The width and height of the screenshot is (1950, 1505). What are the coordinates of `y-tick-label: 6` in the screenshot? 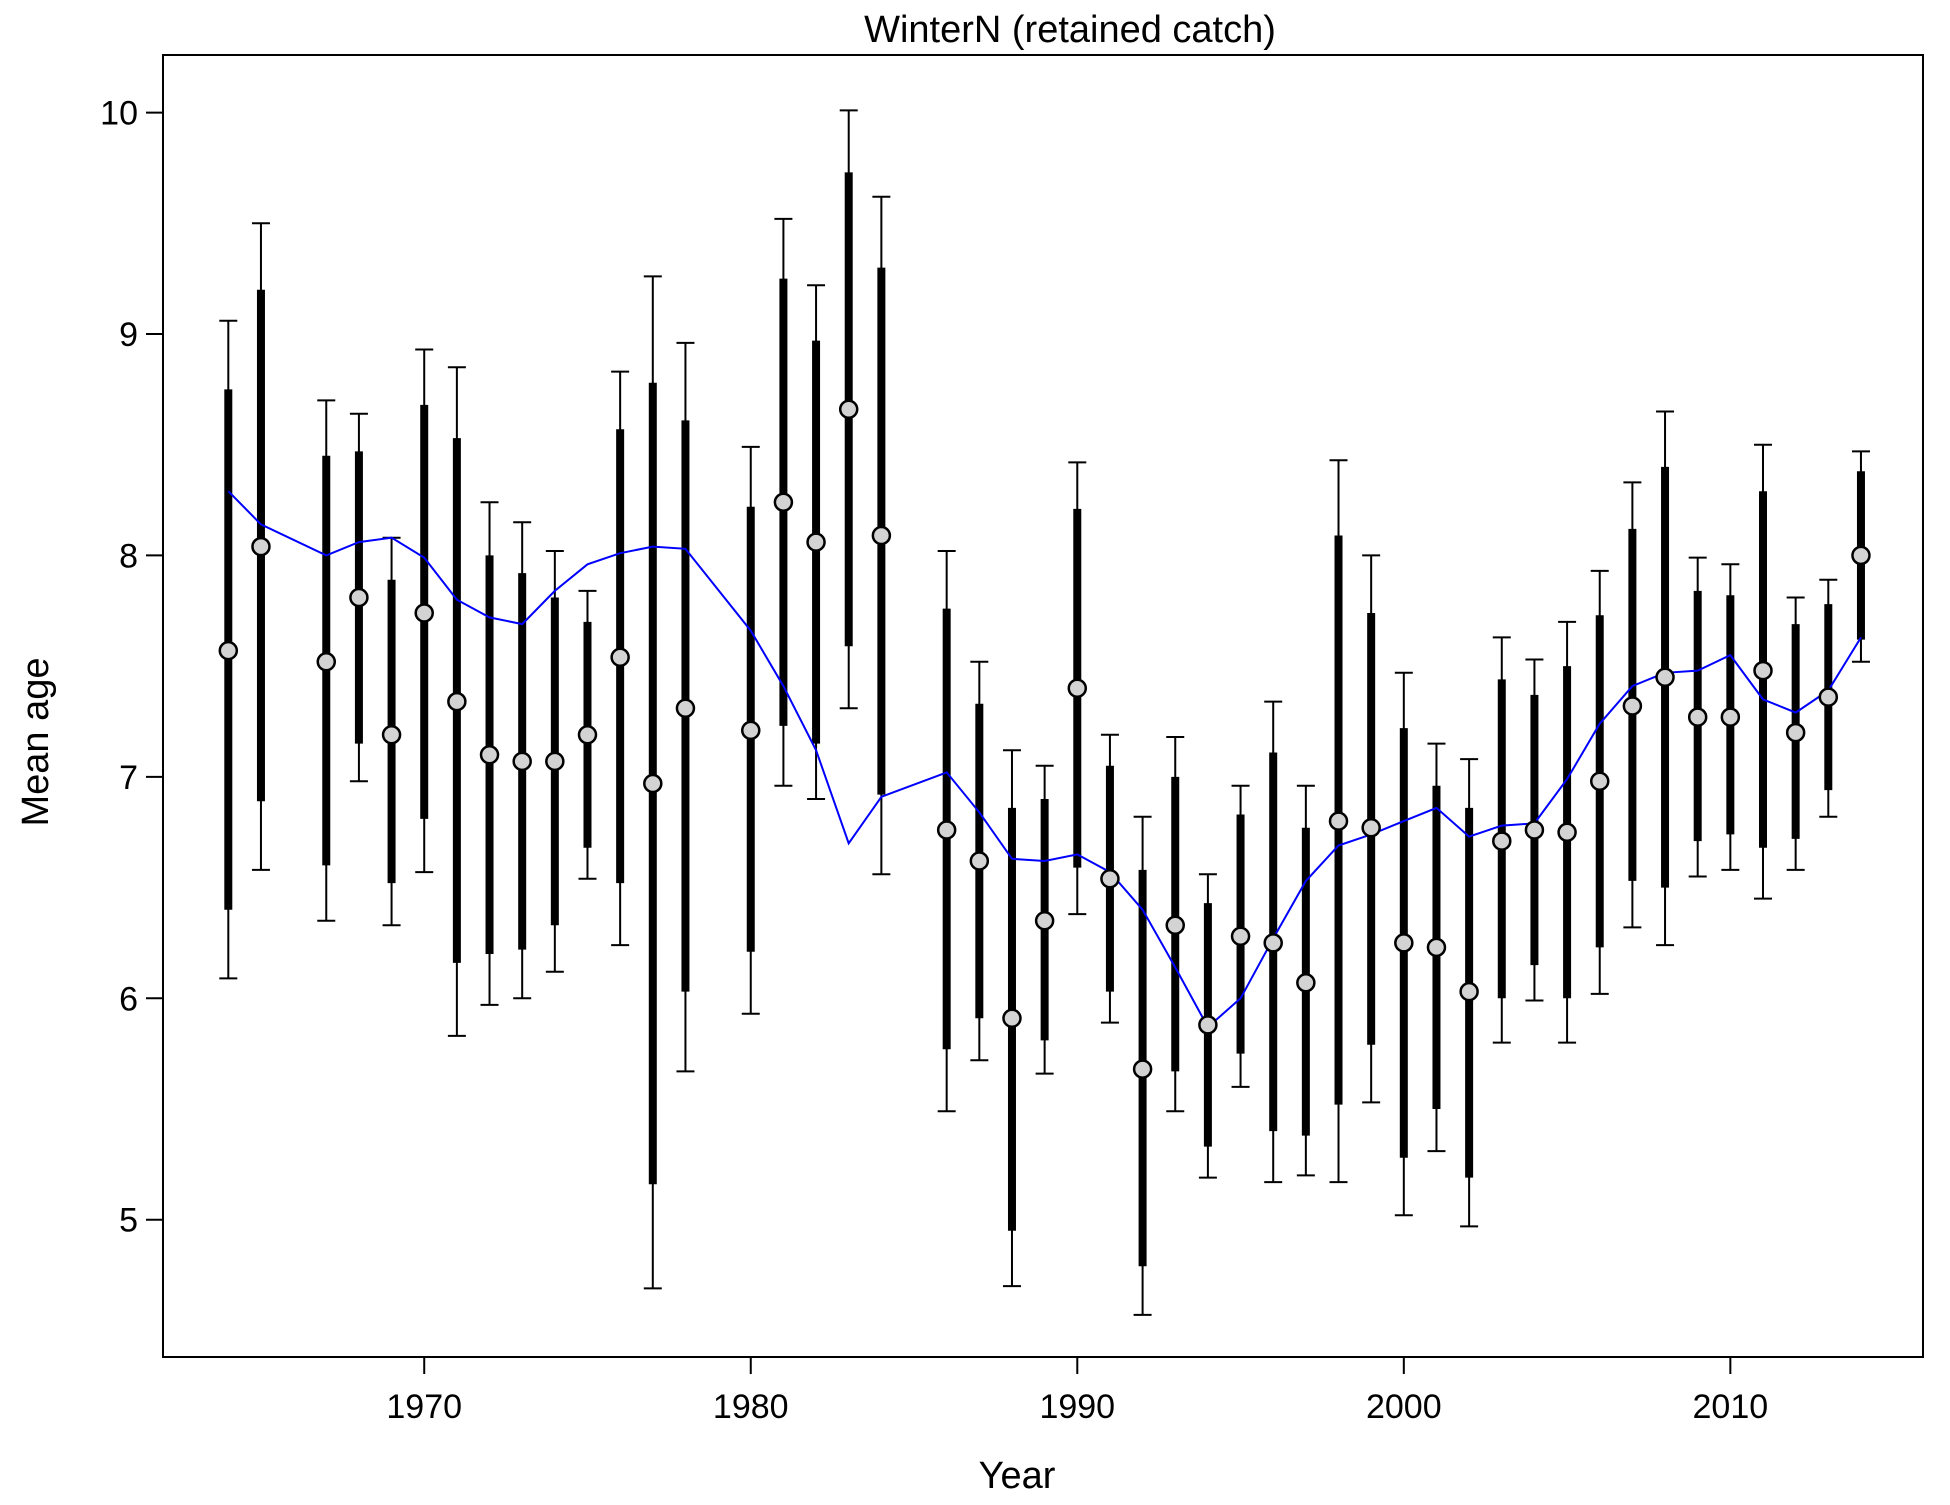 It's located at (128, 999).